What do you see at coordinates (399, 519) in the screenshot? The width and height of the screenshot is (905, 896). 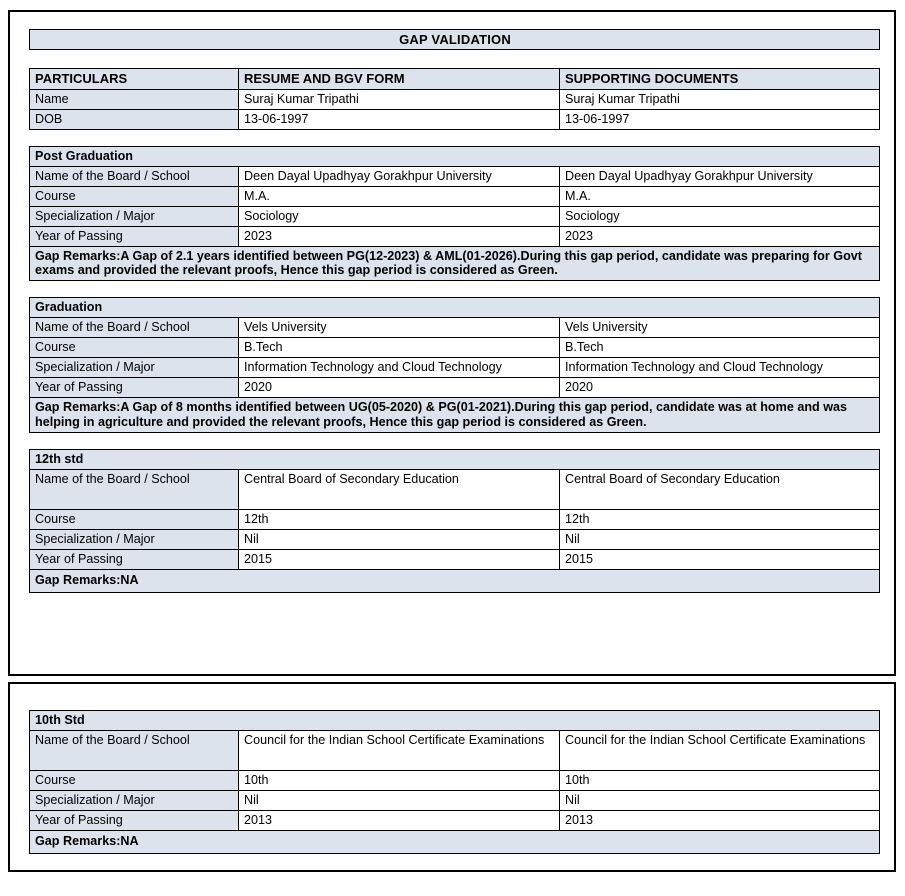 I see `cell-course-resume: 12th` at bounding box center [399, 519].